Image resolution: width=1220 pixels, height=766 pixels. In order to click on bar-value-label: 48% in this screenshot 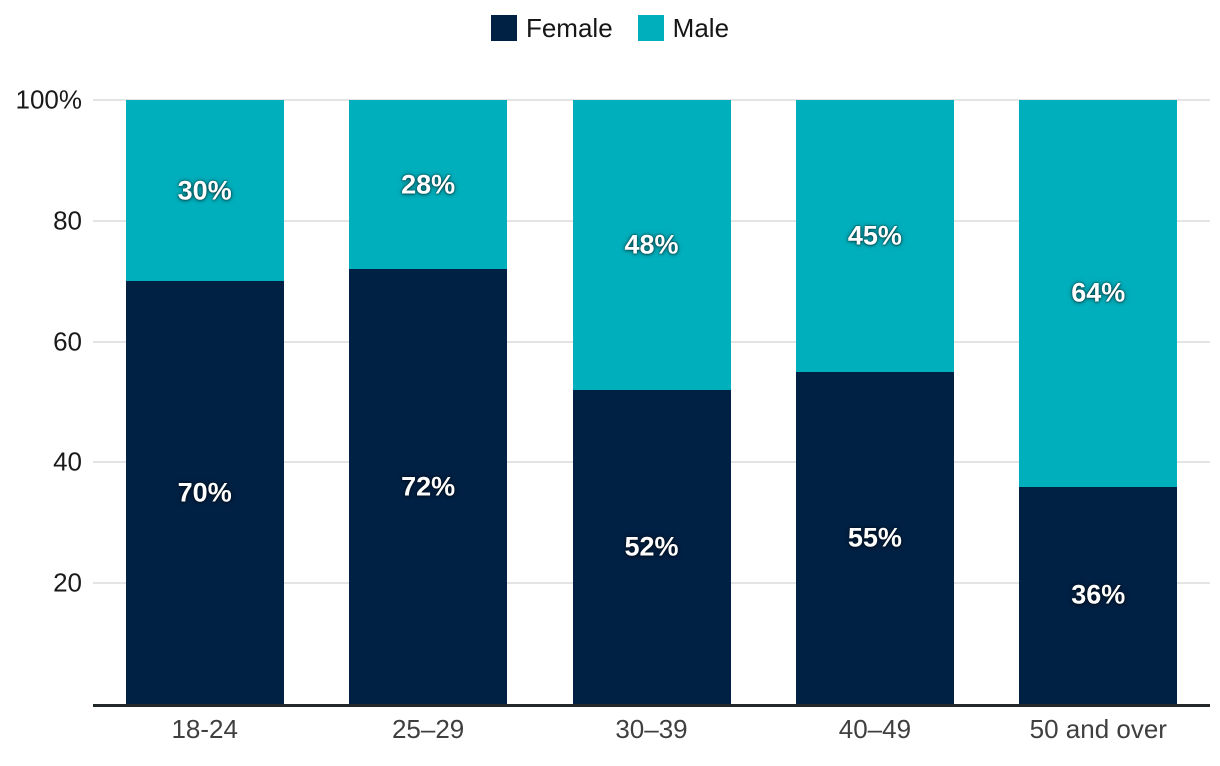, I will do `click(651, 244)`.